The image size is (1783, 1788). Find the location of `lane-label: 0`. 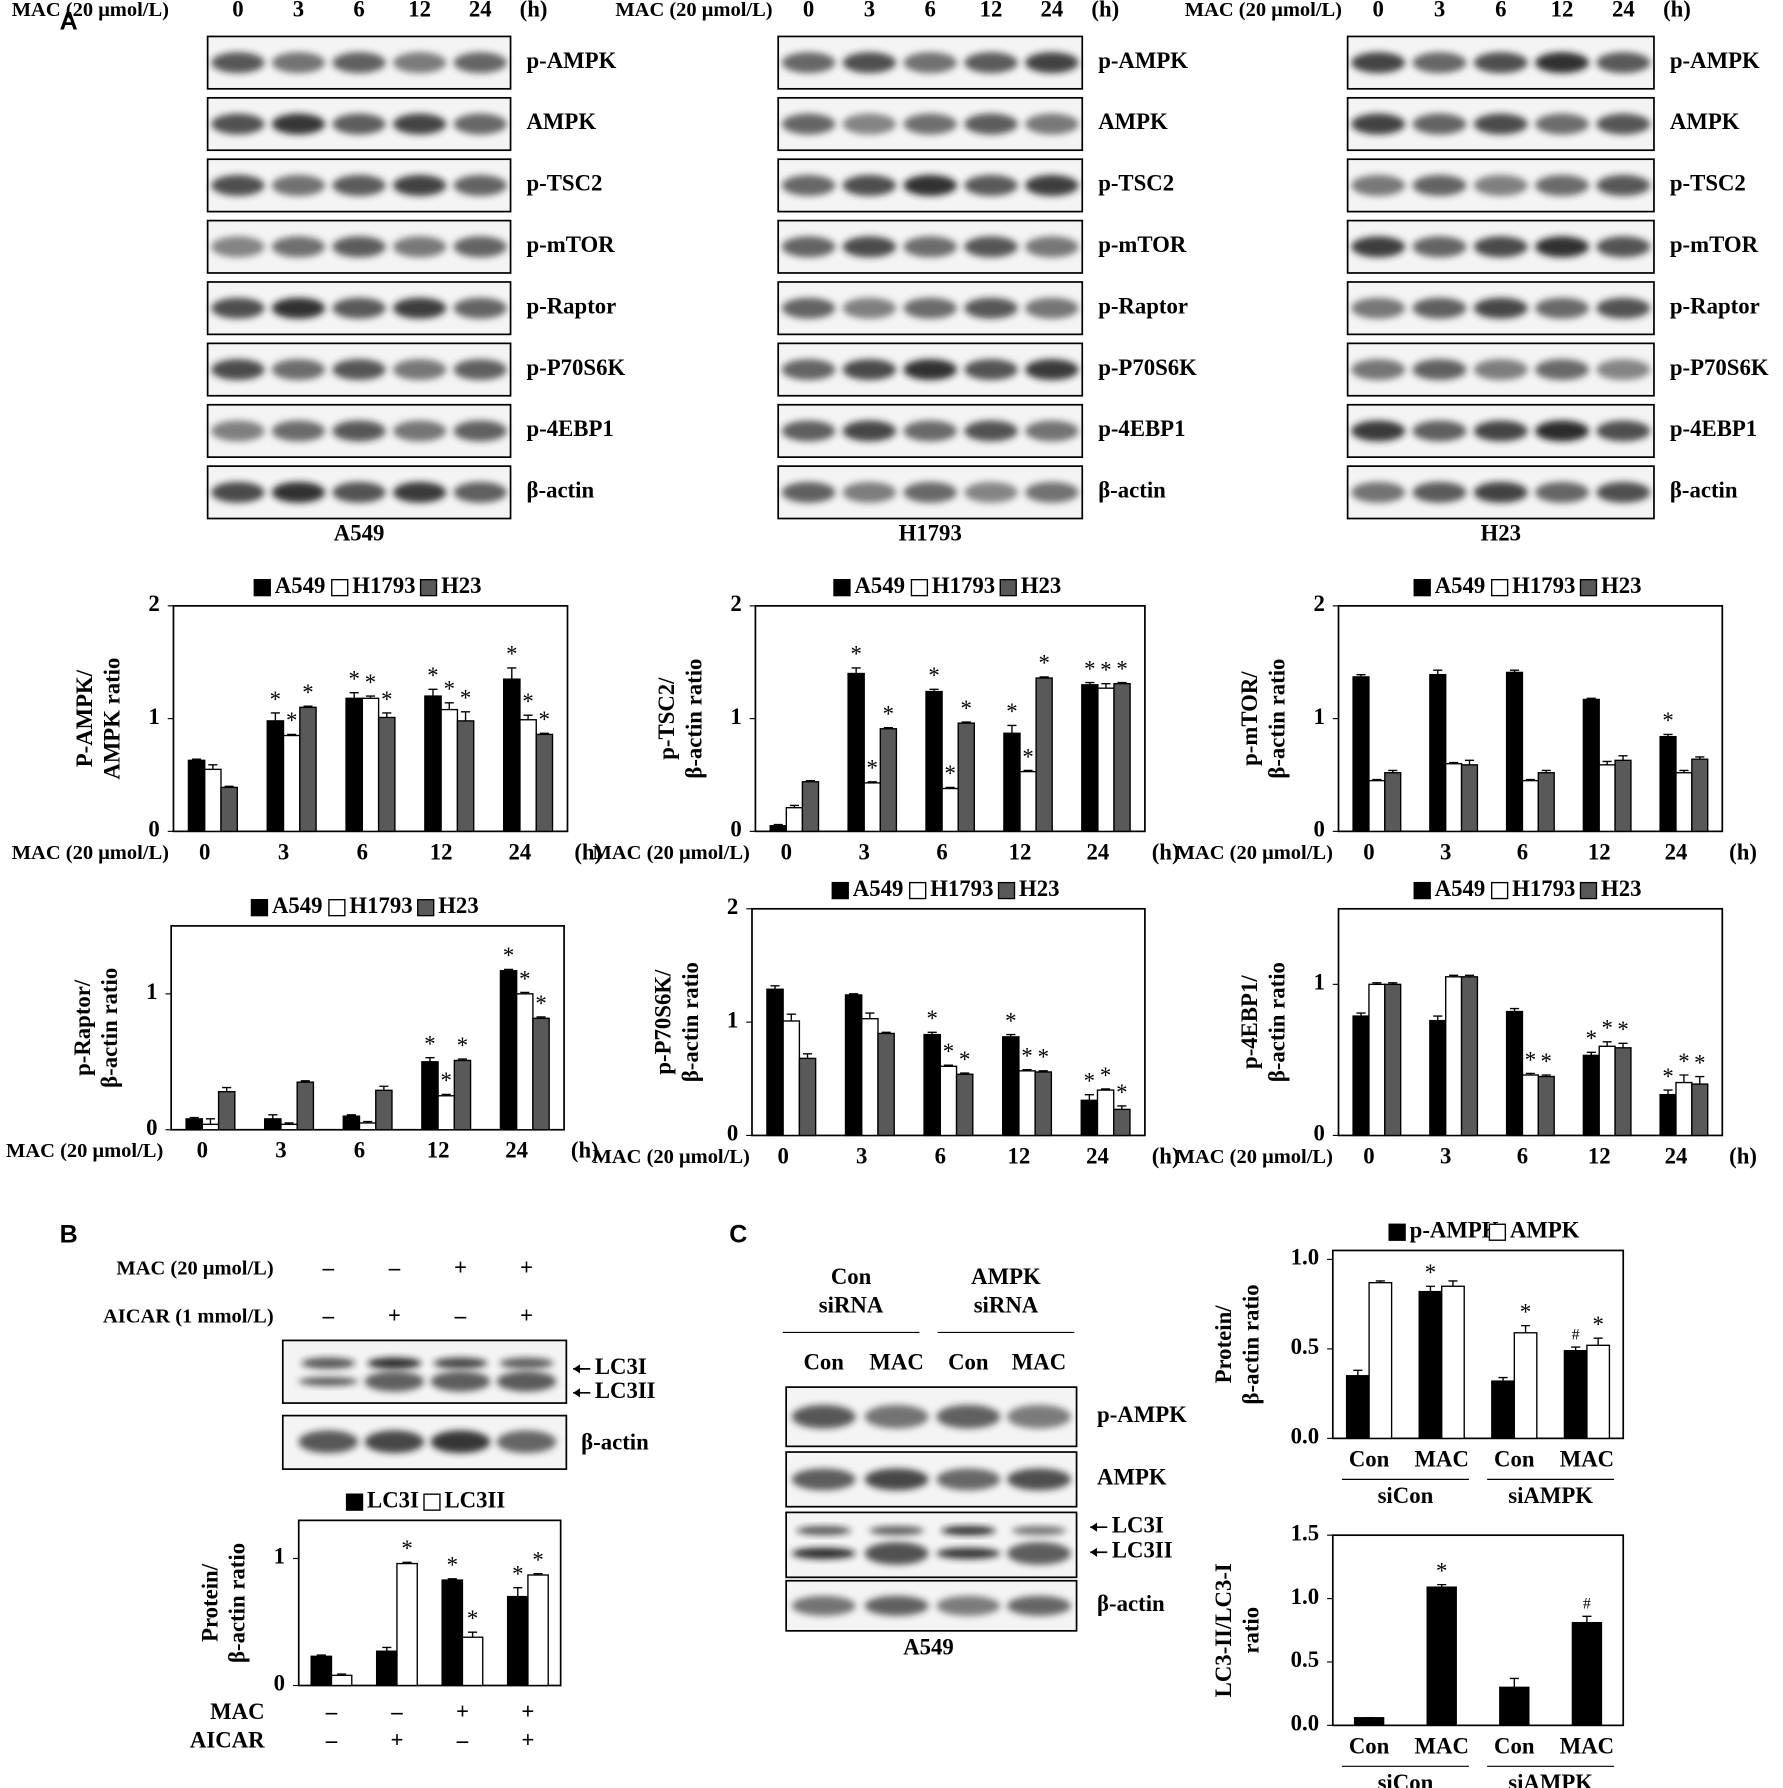

lane-label: 0 is located at coordinates (237, 11).